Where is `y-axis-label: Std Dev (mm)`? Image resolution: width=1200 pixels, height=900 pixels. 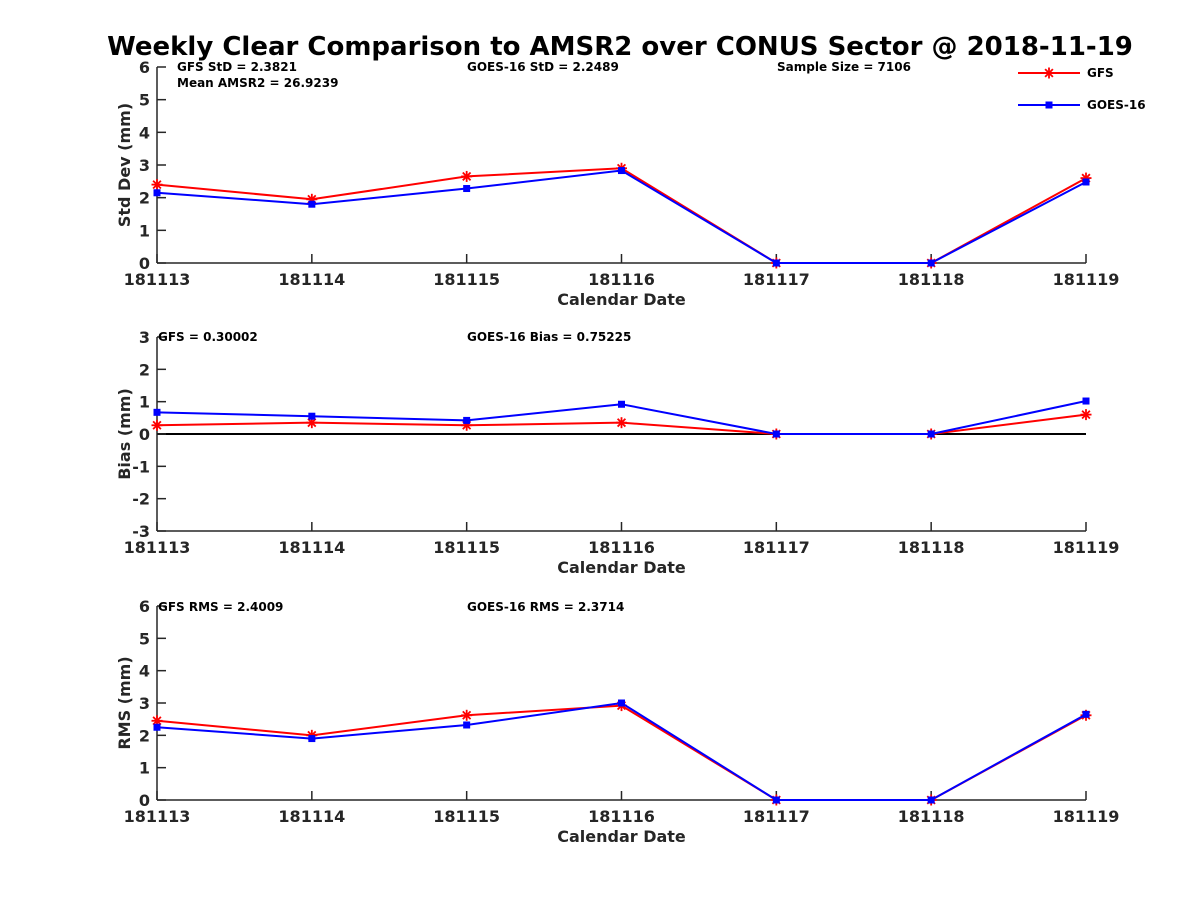 y-axis-label: Std Dev (mm) is located at coordinates (124, 165).